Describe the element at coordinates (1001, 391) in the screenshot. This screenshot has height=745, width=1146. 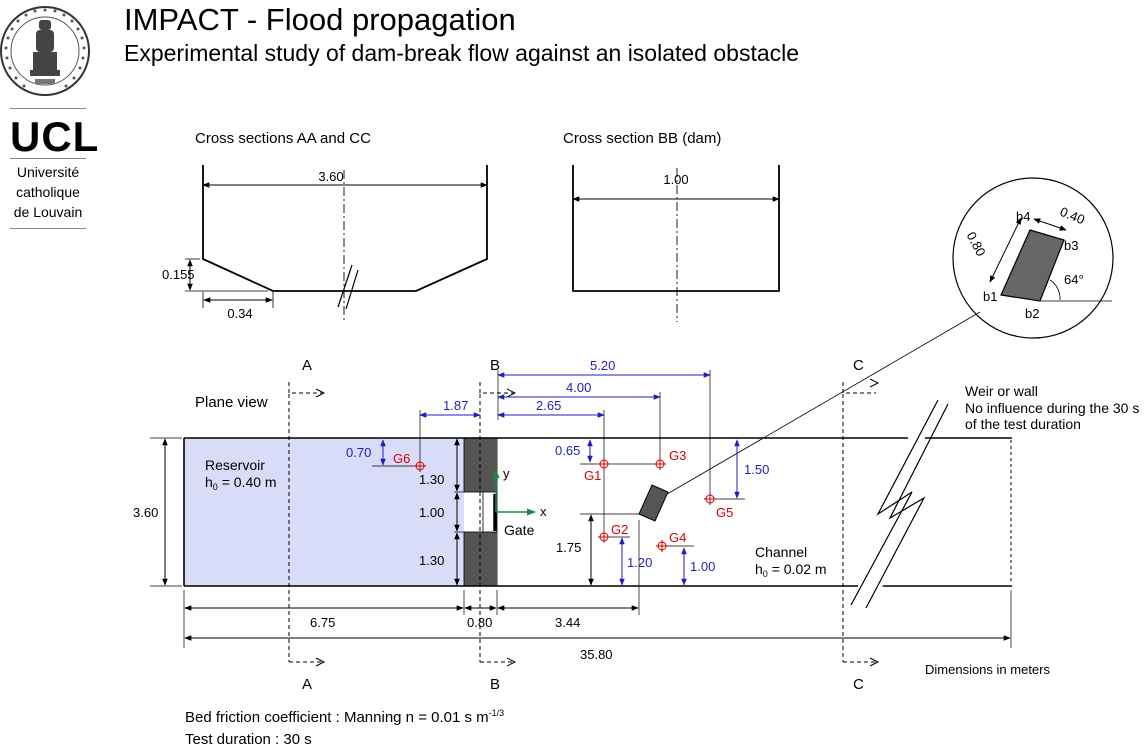
I see `weir-note-line: Weir or wall` at that location.